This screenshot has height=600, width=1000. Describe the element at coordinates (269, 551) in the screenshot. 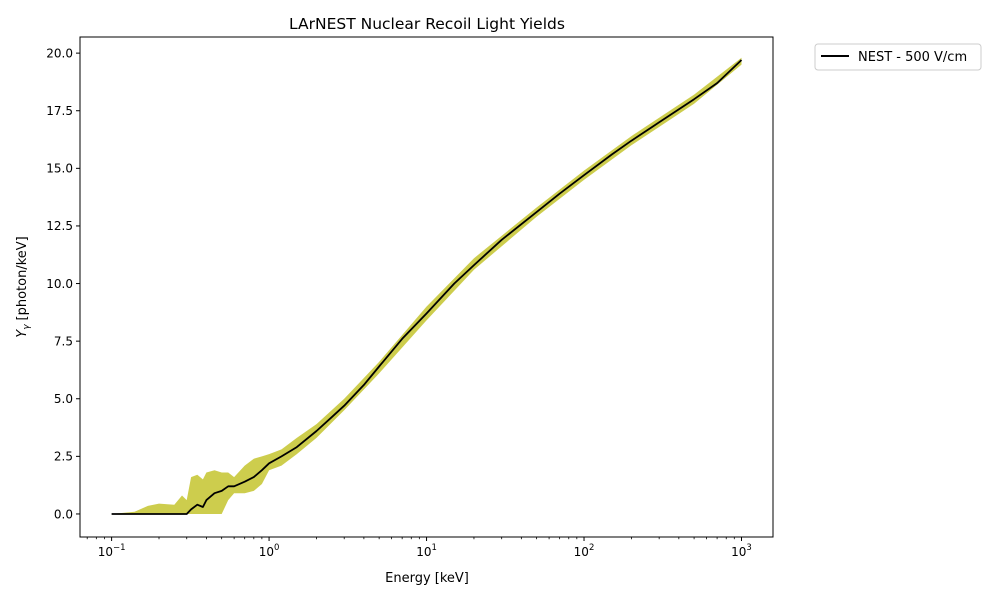

I see `x-tick-label-1: 10⁰` at that location.